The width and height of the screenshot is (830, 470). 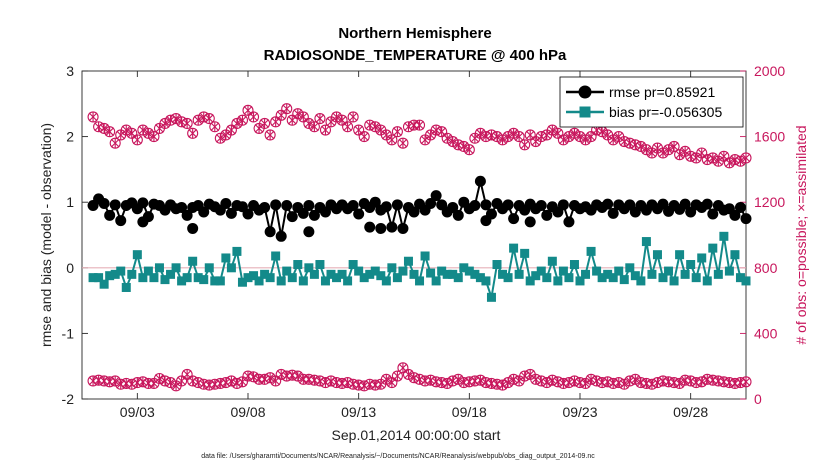 What do you see at coordinates (416, 435) in the screenshot?
I see `x-axis-label: Sep.01,2014 00:00:00 start` at bounding box center [416, 435].